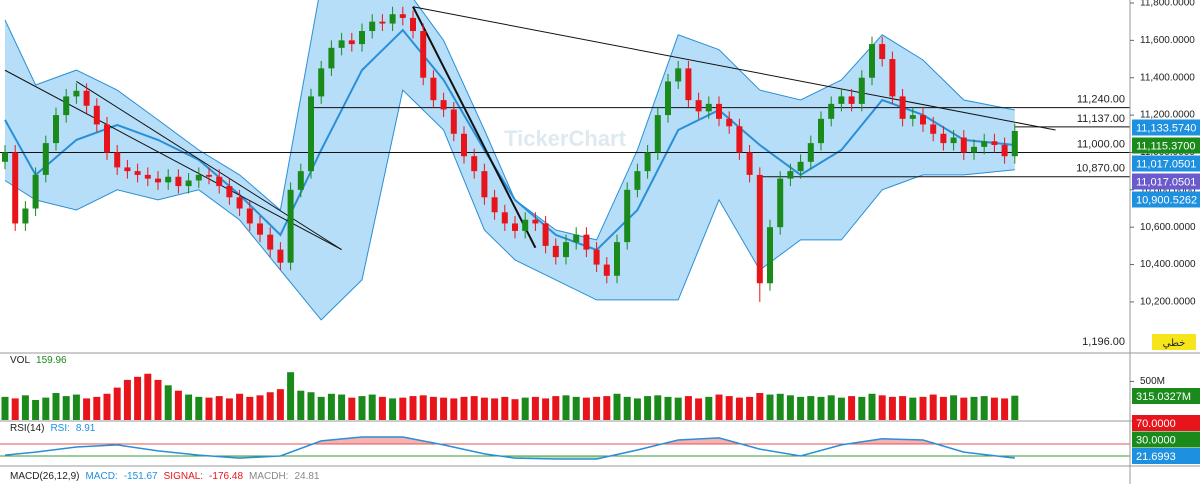 This screenshot has width=1200, height=484. What do you see at coordinates (27, 428) in the screenshot?
I see `indicator-title: RSI(14)` at bounding box center [27, 428].